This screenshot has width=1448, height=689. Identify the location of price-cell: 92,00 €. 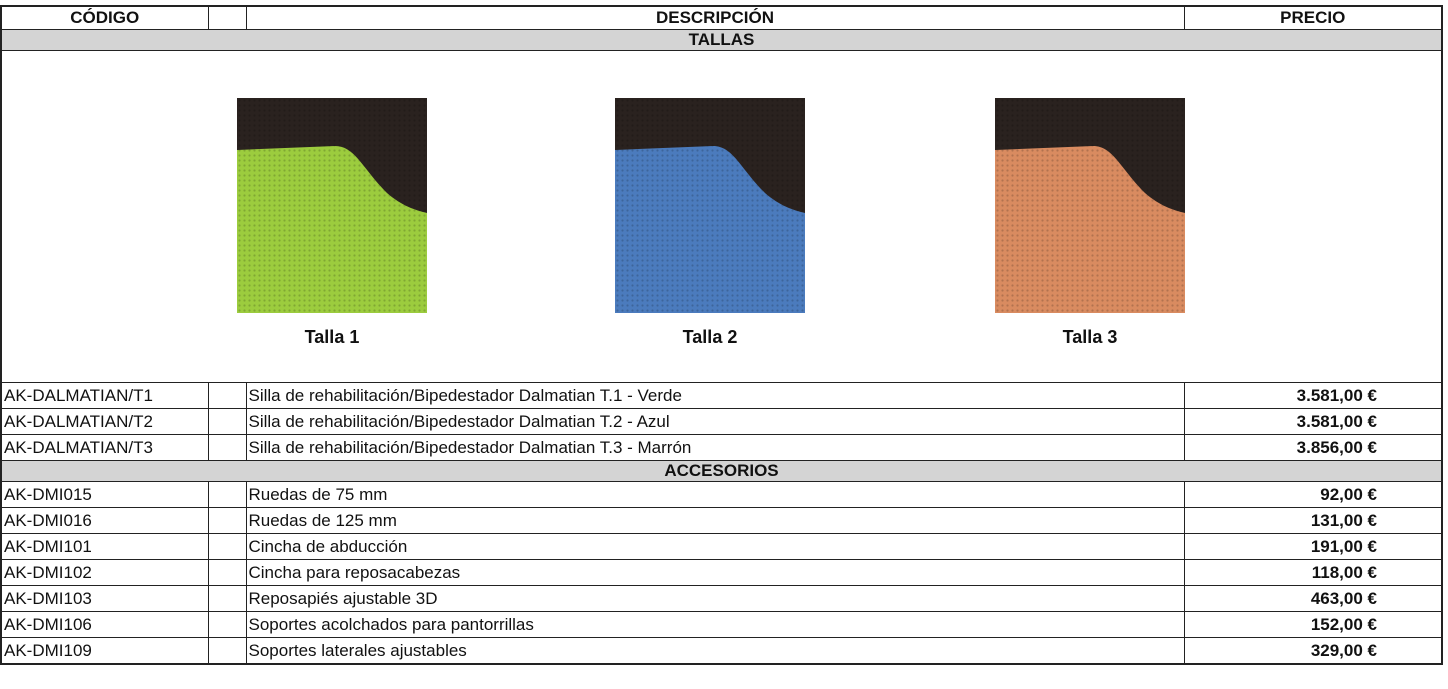
(1313, 494).